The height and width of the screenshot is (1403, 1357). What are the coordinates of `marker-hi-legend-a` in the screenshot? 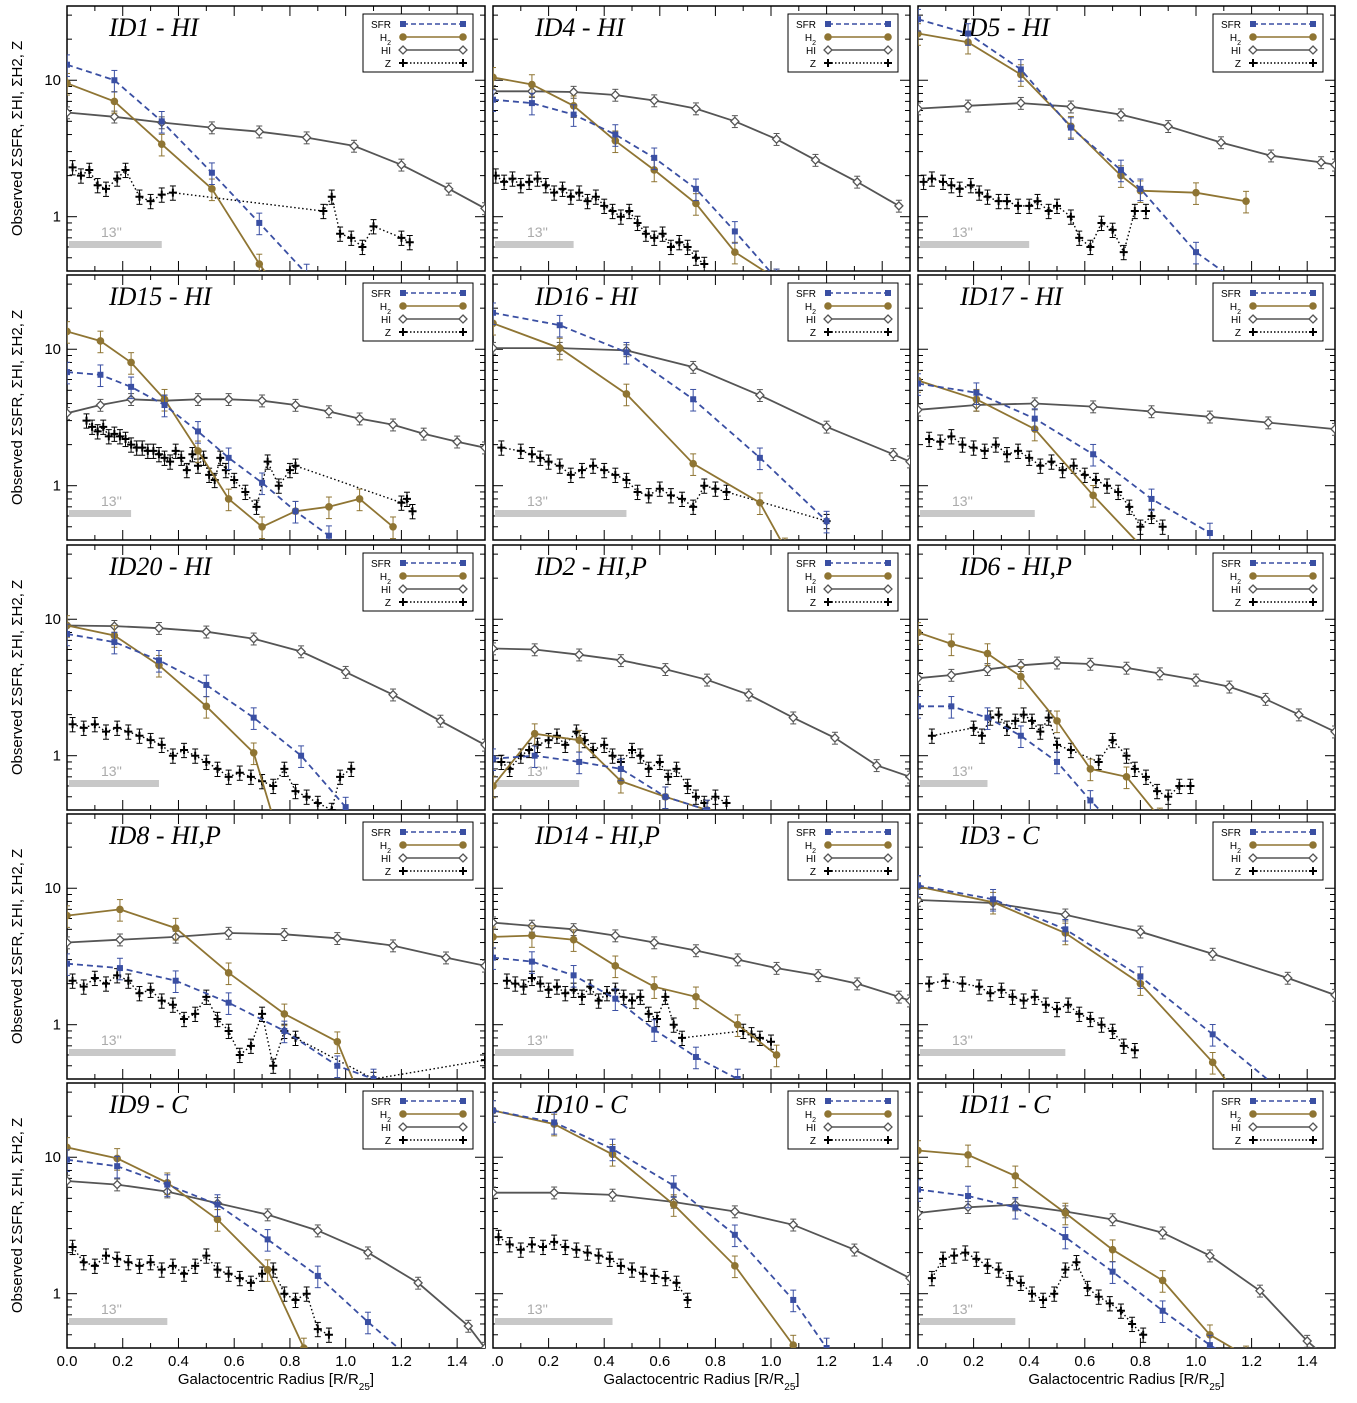 It's located at (403, 858).